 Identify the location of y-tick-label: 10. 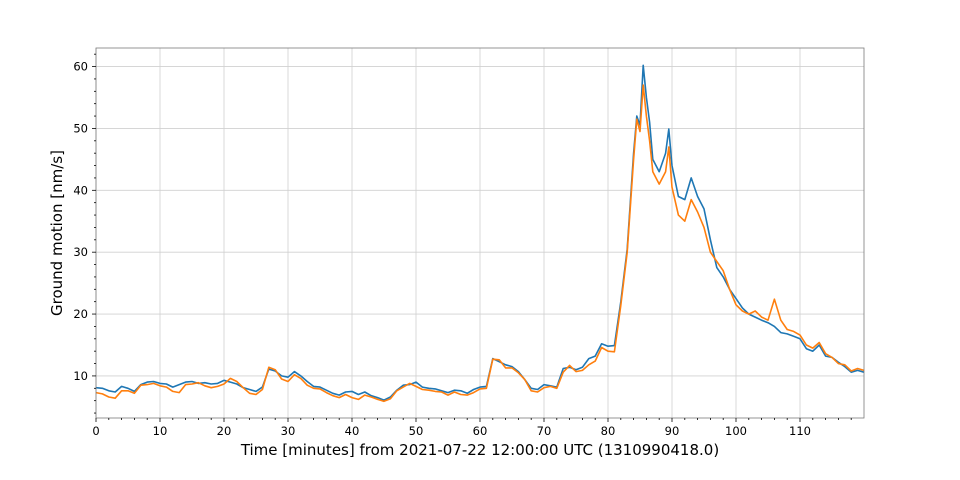
(80, 376).